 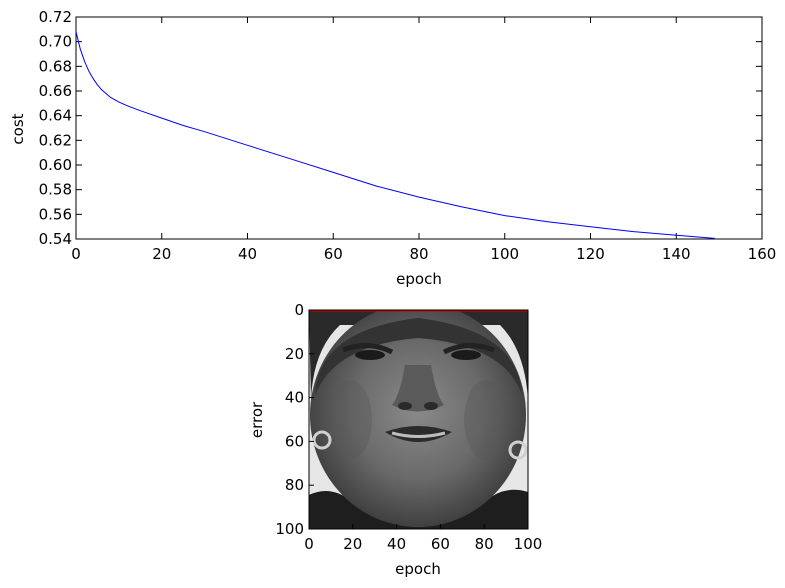 I want to click on error-x-tick-label: 20, so click(x=352, y=544).